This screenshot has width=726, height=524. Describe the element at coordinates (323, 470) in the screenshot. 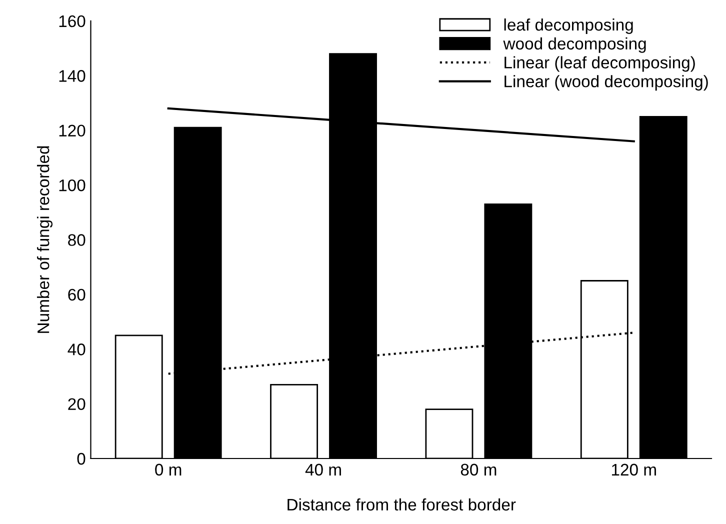

I see `x-tick-label: 40 m` at that location.